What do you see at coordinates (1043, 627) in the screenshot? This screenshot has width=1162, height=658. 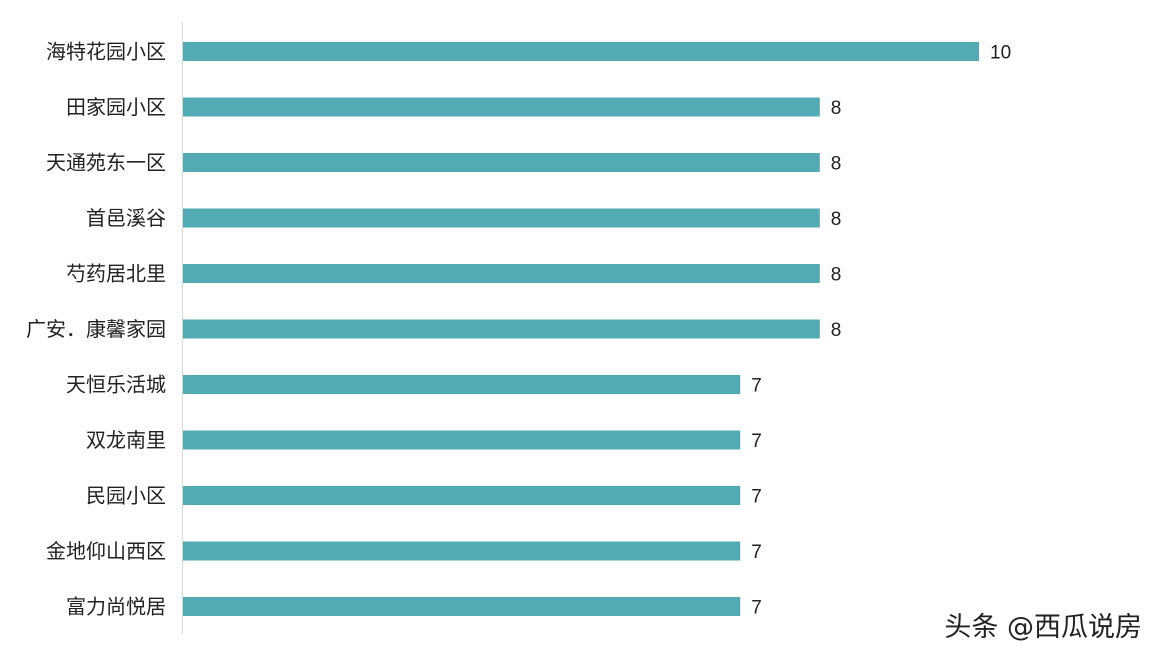 I see `watermark-text: 头条 @西瓜说房` at bounding box center [1043, 627].